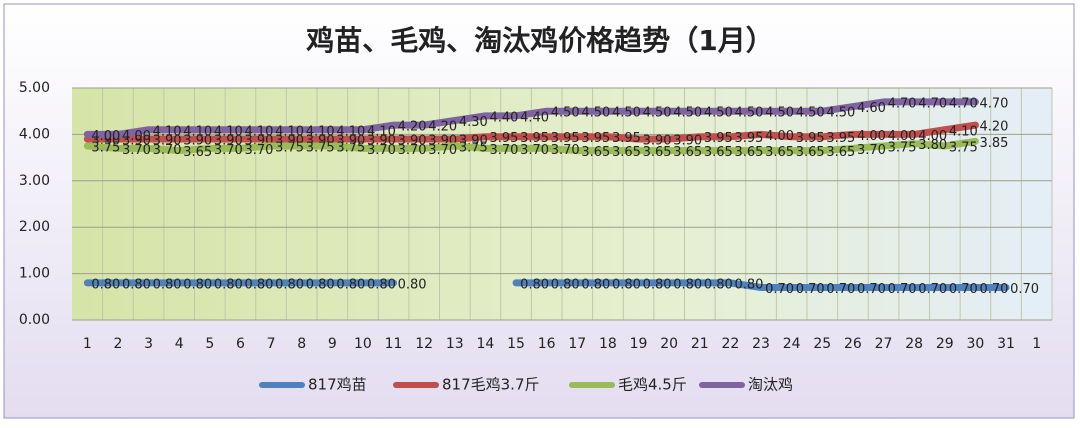 The width and height of the screenshot is (1080, 428). What do you see at coordinates (87, 344) in the screenshot?
I see `x-tick-label: 1` at bounding box center [87, 344].